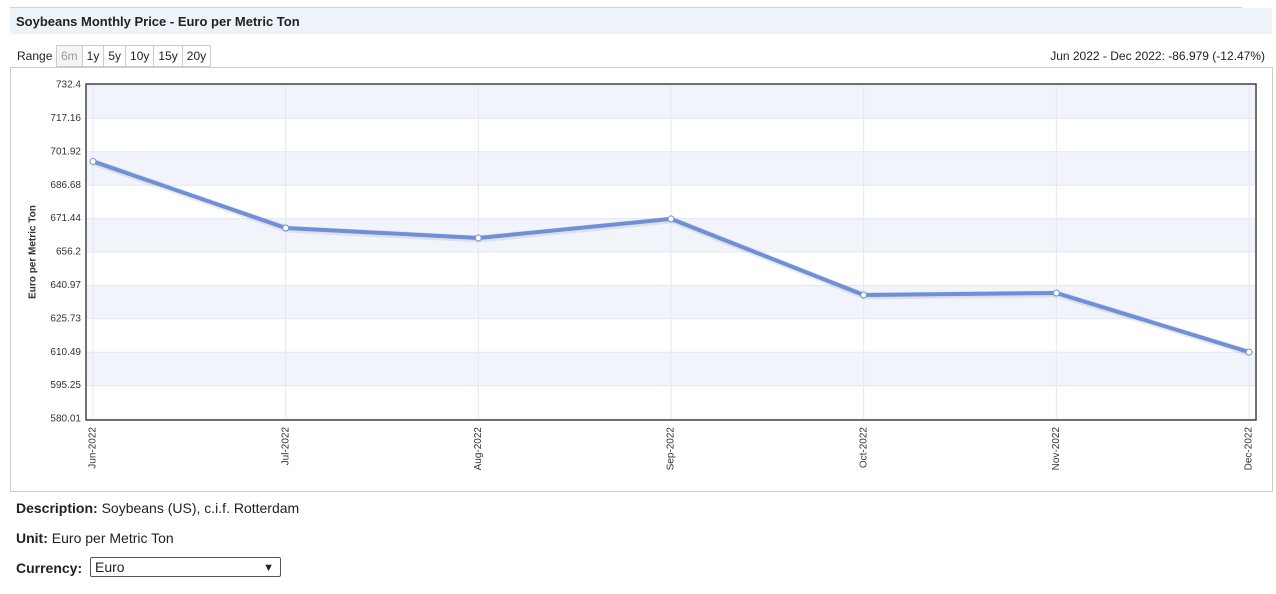  I want to click on header-bar, so click(641, 21).